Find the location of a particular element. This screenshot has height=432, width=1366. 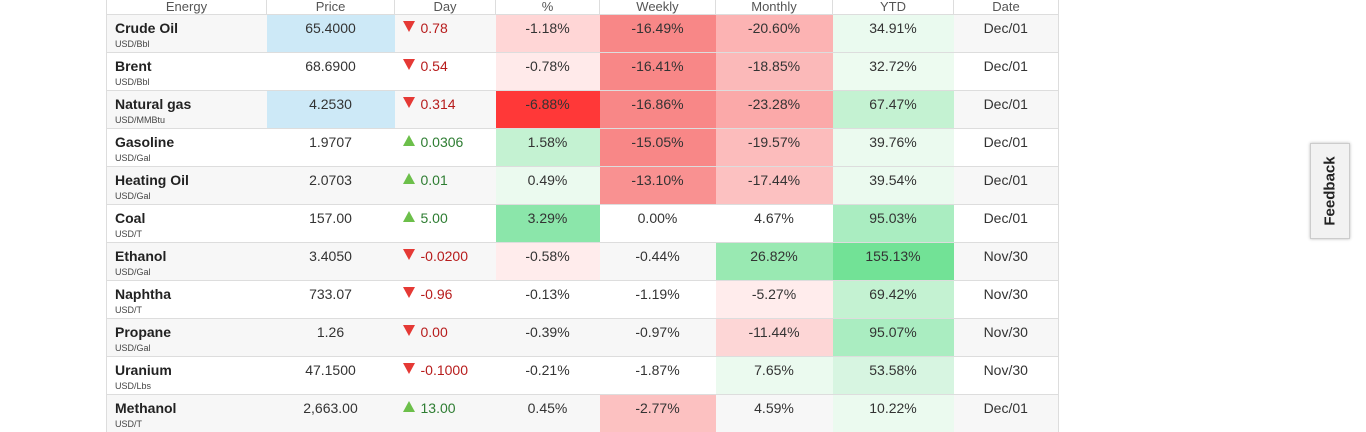

weekly-cell: 0.00% is located at coordinates (658, 224).